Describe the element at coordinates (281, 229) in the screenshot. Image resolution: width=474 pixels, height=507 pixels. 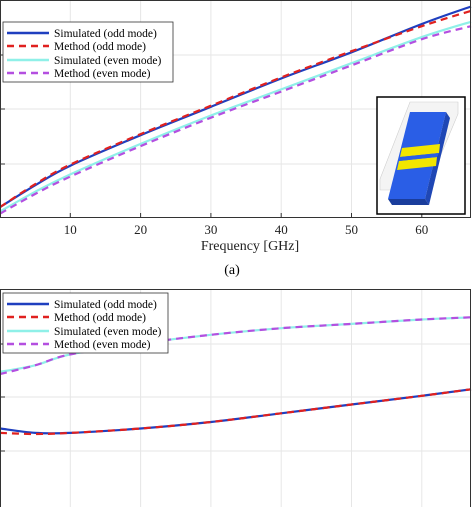
I see `x-tick-label: 40` at that location.